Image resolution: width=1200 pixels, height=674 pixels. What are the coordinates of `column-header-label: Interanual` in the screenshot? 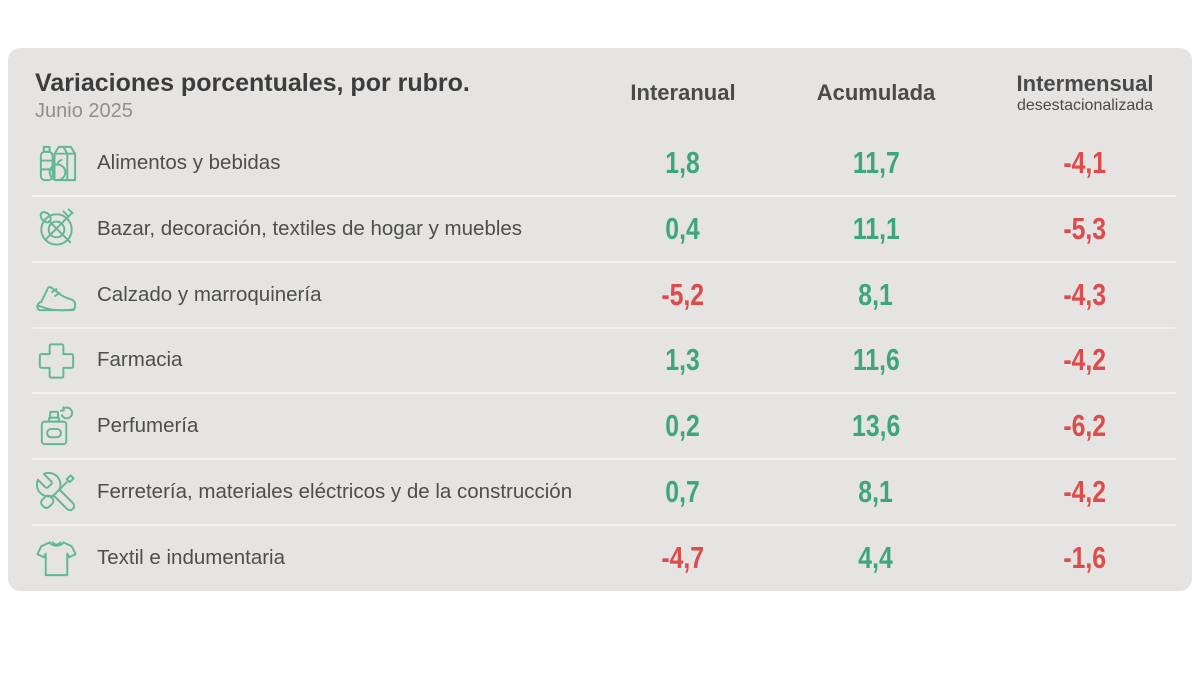 It's located at (683, 92).